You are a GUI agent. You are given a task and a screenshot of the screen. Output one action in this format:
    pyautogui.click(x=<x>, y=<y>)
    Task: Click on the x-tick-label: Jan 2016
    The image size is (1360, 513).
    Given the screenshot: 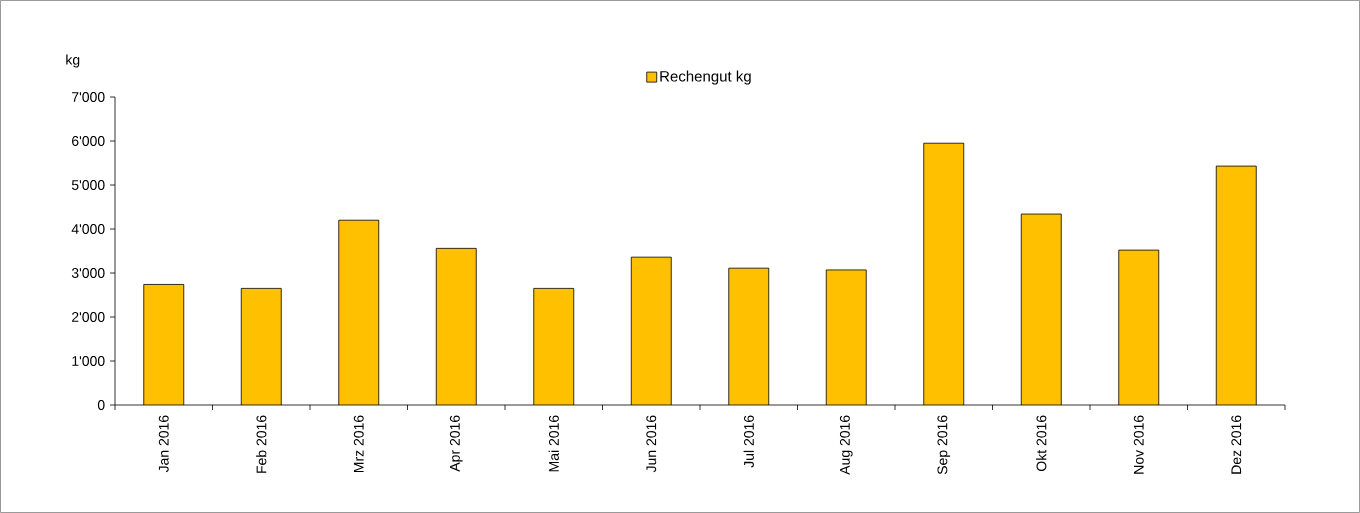 What is the action you would take?
    pyautogui.click(x=163, y=444)
    